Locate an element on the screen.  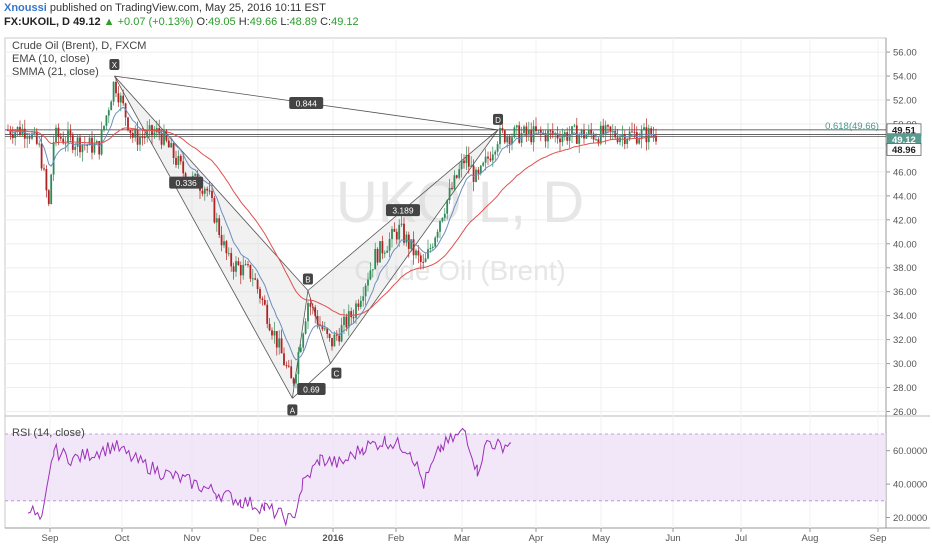
pattern-point-c-badge is located at coordinates (336, 373).